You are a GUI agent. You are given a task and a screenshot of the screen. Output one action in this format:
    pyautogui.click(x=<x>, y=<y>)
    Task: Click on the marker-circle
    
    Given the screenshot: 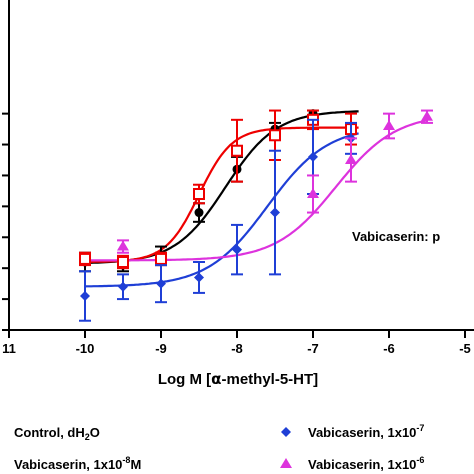 What is the action you would take?
    pyautogui.click(x=199, y=213)
    